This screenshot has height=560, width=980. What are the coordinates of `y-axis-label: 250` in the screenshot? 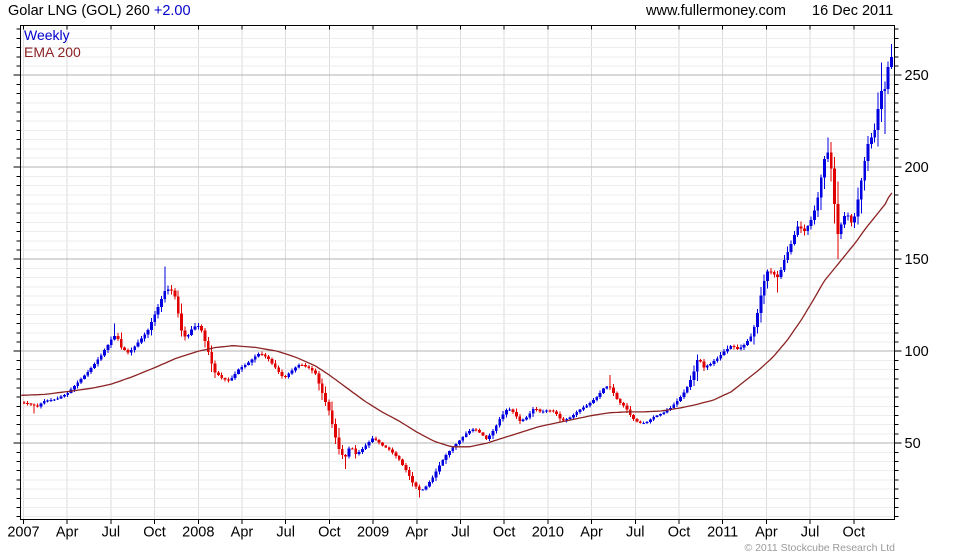 It's located at (917, 76).